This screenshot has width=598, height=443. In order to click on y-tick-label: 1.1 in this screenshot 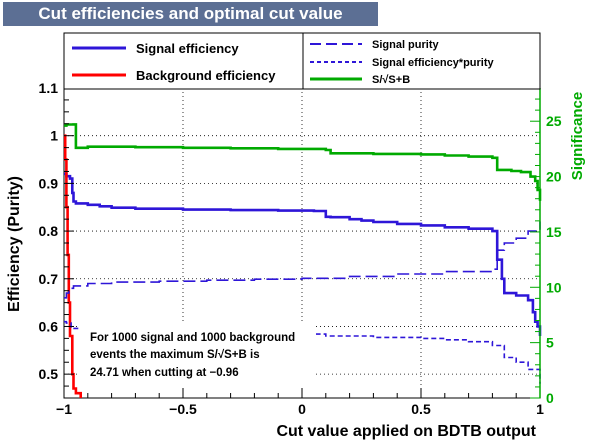, I will do `click(49, 88)`.